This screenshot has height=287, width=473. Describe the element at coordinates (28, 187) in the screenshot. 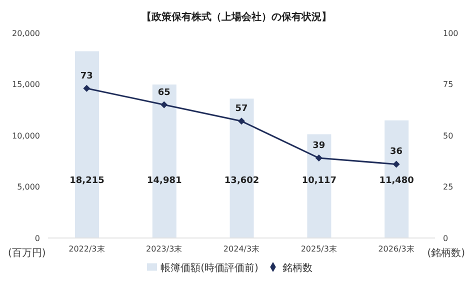

I see `y-tick-label: 5,000` at that location.